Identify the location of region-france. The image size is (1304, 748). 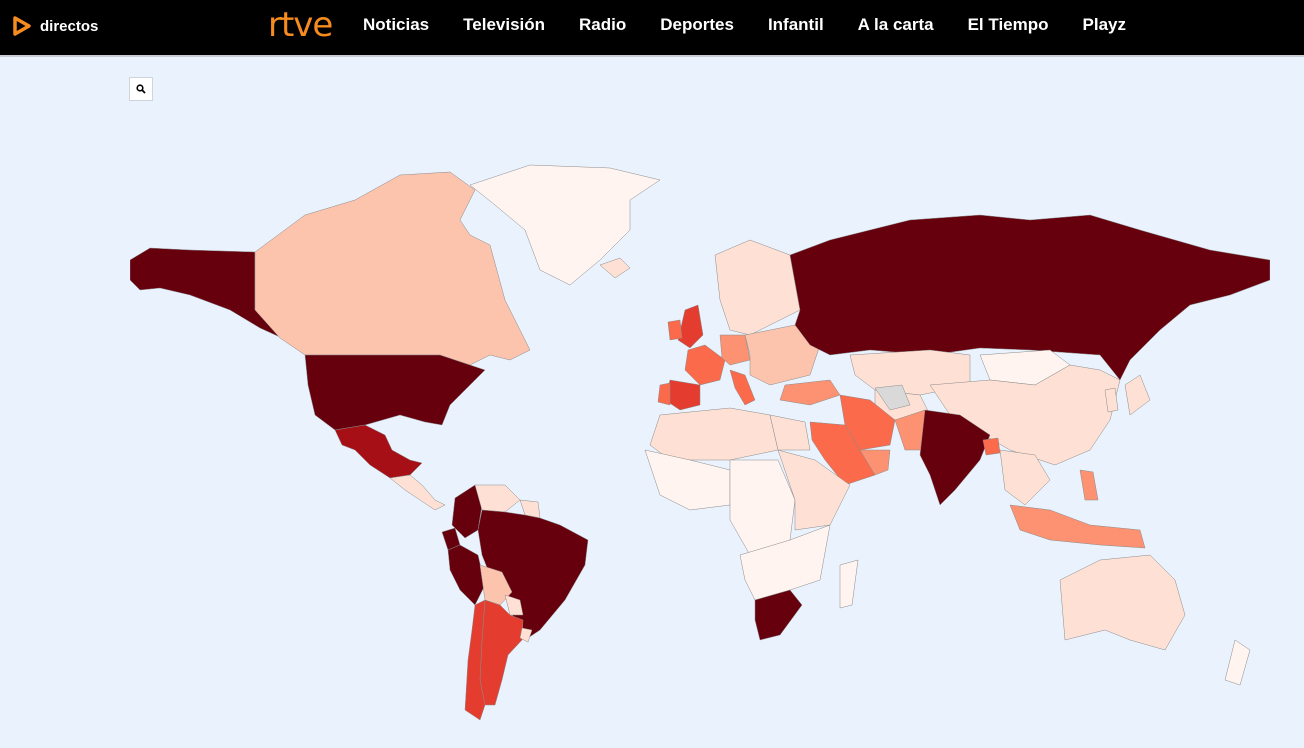
(705, 365).